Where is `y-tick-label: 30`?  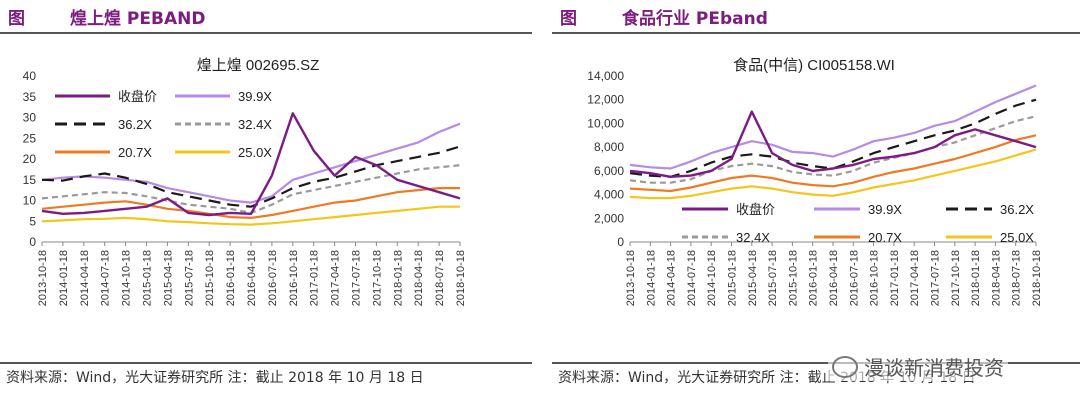 y-tick-label: 30 is located at coordinates (30, 118).